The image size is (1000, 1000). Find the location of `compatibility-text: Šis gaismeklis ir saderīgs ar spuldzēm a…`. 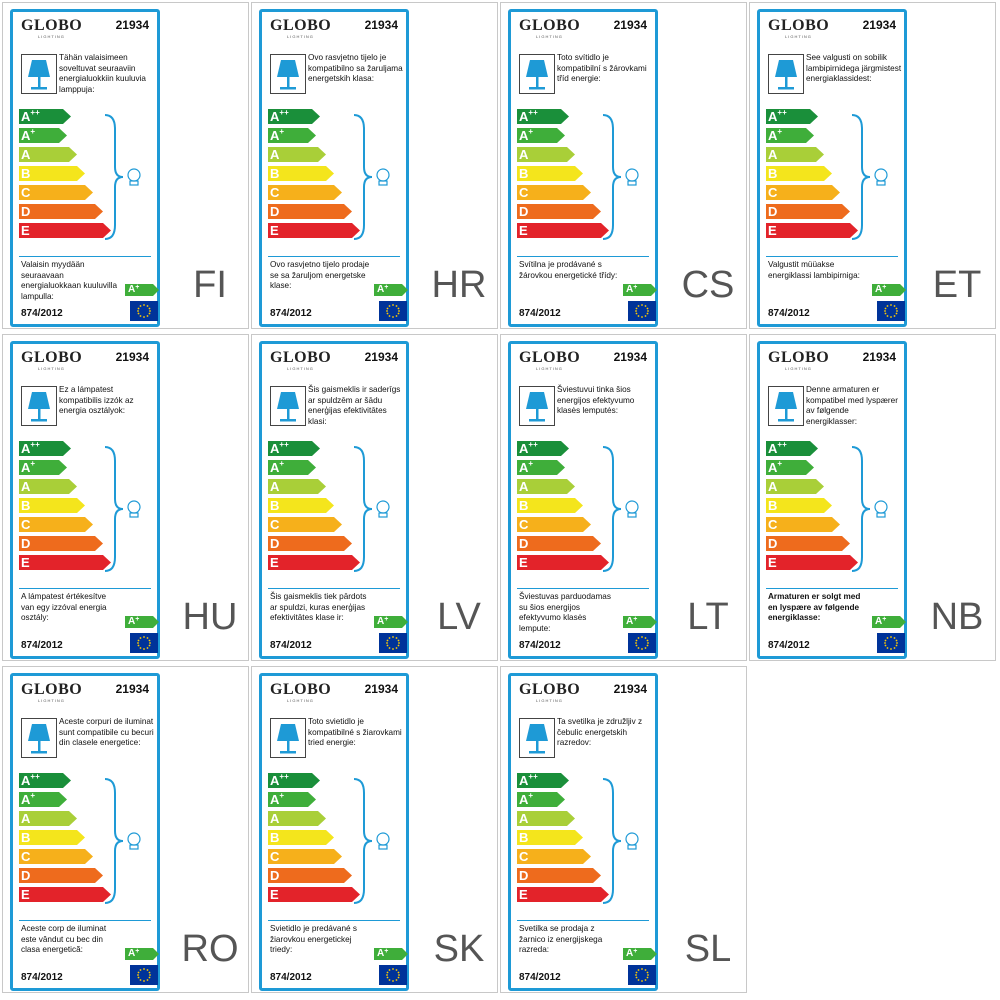

compatibility-text: Šis gaismeklis ir saderīgs ar spuldzēm a… is located at coordinates (354, 405).